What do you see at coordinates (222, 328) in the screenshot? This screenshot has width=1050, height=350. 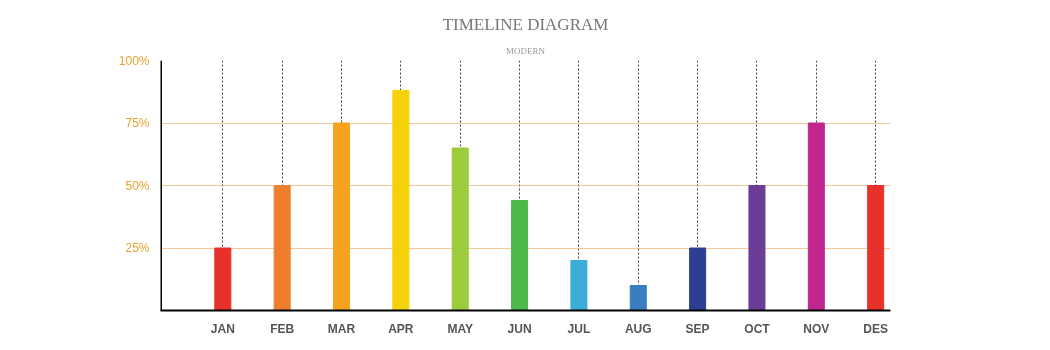 I see `x-tick-label: JAN` at bounding box center [222, 328].